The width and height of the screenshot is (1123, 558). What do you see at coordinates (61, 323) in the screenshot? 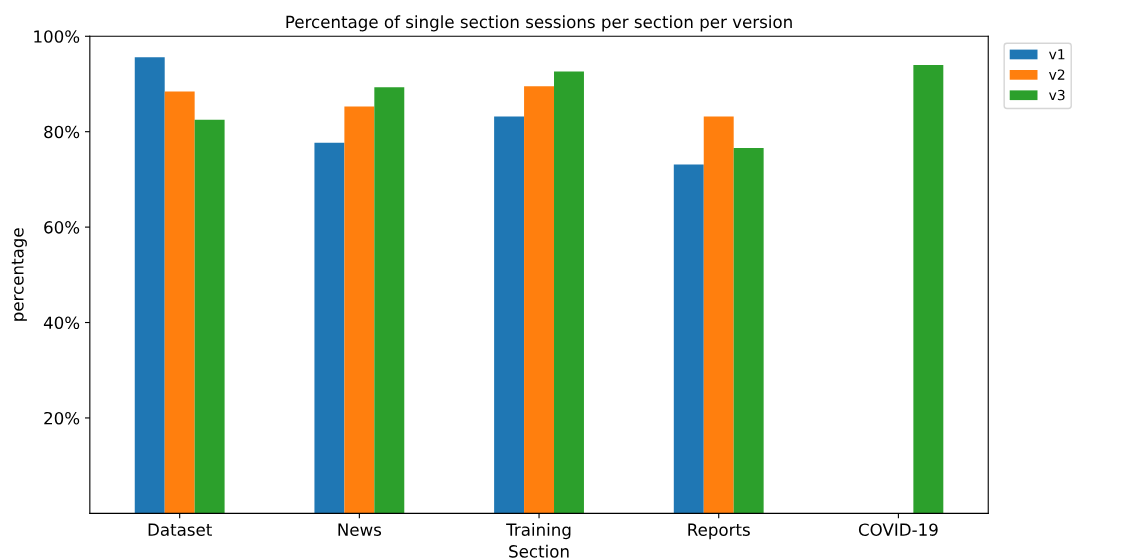
I see `y-tick-label: 40%` at bounding box center [61, 323].